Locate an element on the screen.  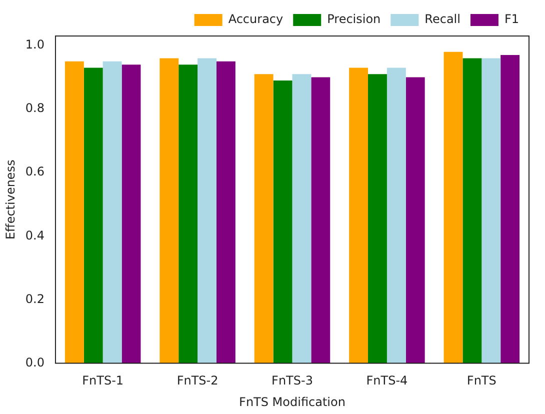
legend-label: F1 is located at coordinates (512, 19).